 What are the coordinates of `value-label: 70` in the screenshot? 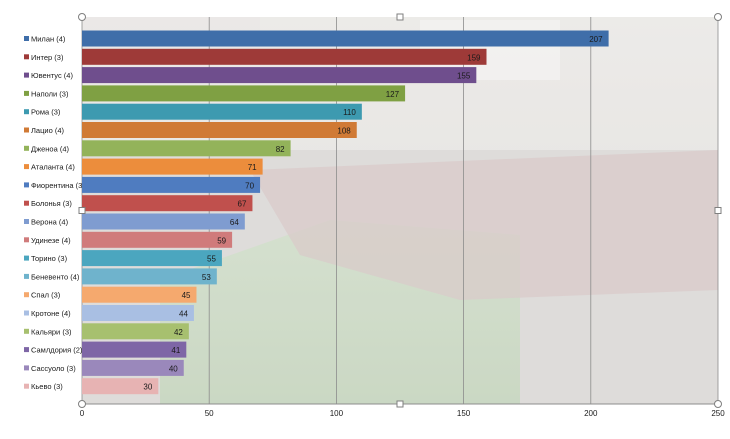 It's located at (249, 185).